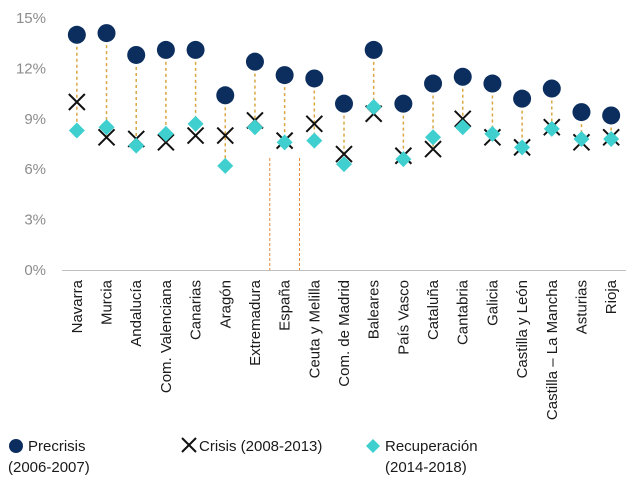 The height and width of the screenshot is (477, 626). Describe the element at coordinates (35, 119) in the screenshot. I see `y-tick-label: 9%` at that location.